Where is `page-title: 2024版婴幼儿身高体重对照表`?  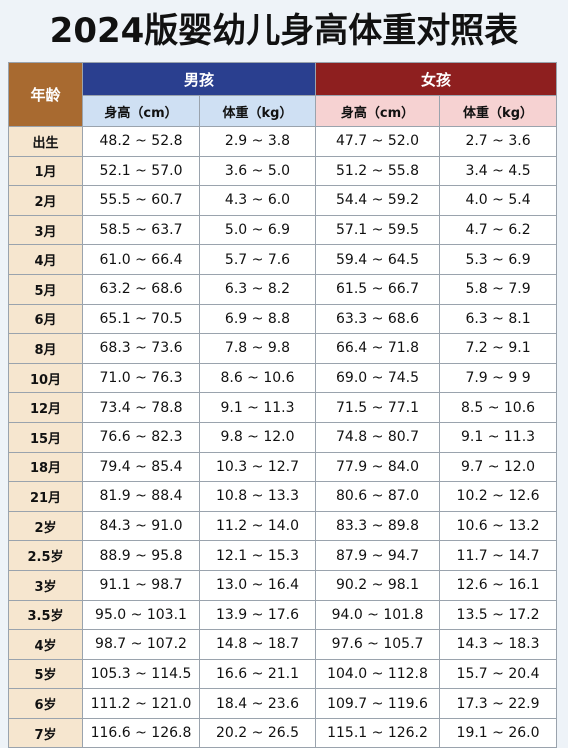
page-title: 2024版婴幼儿身高体重对照表 is located at coordinates (284, 31).